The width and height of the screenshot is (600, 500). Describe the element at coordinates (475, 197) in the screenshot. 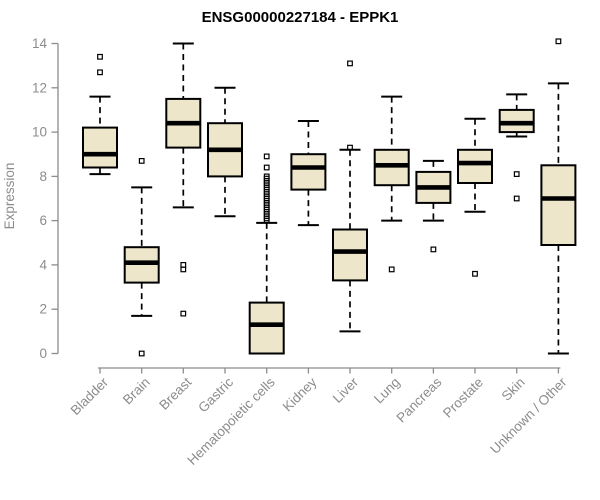

I see `box-prostate` at that location.